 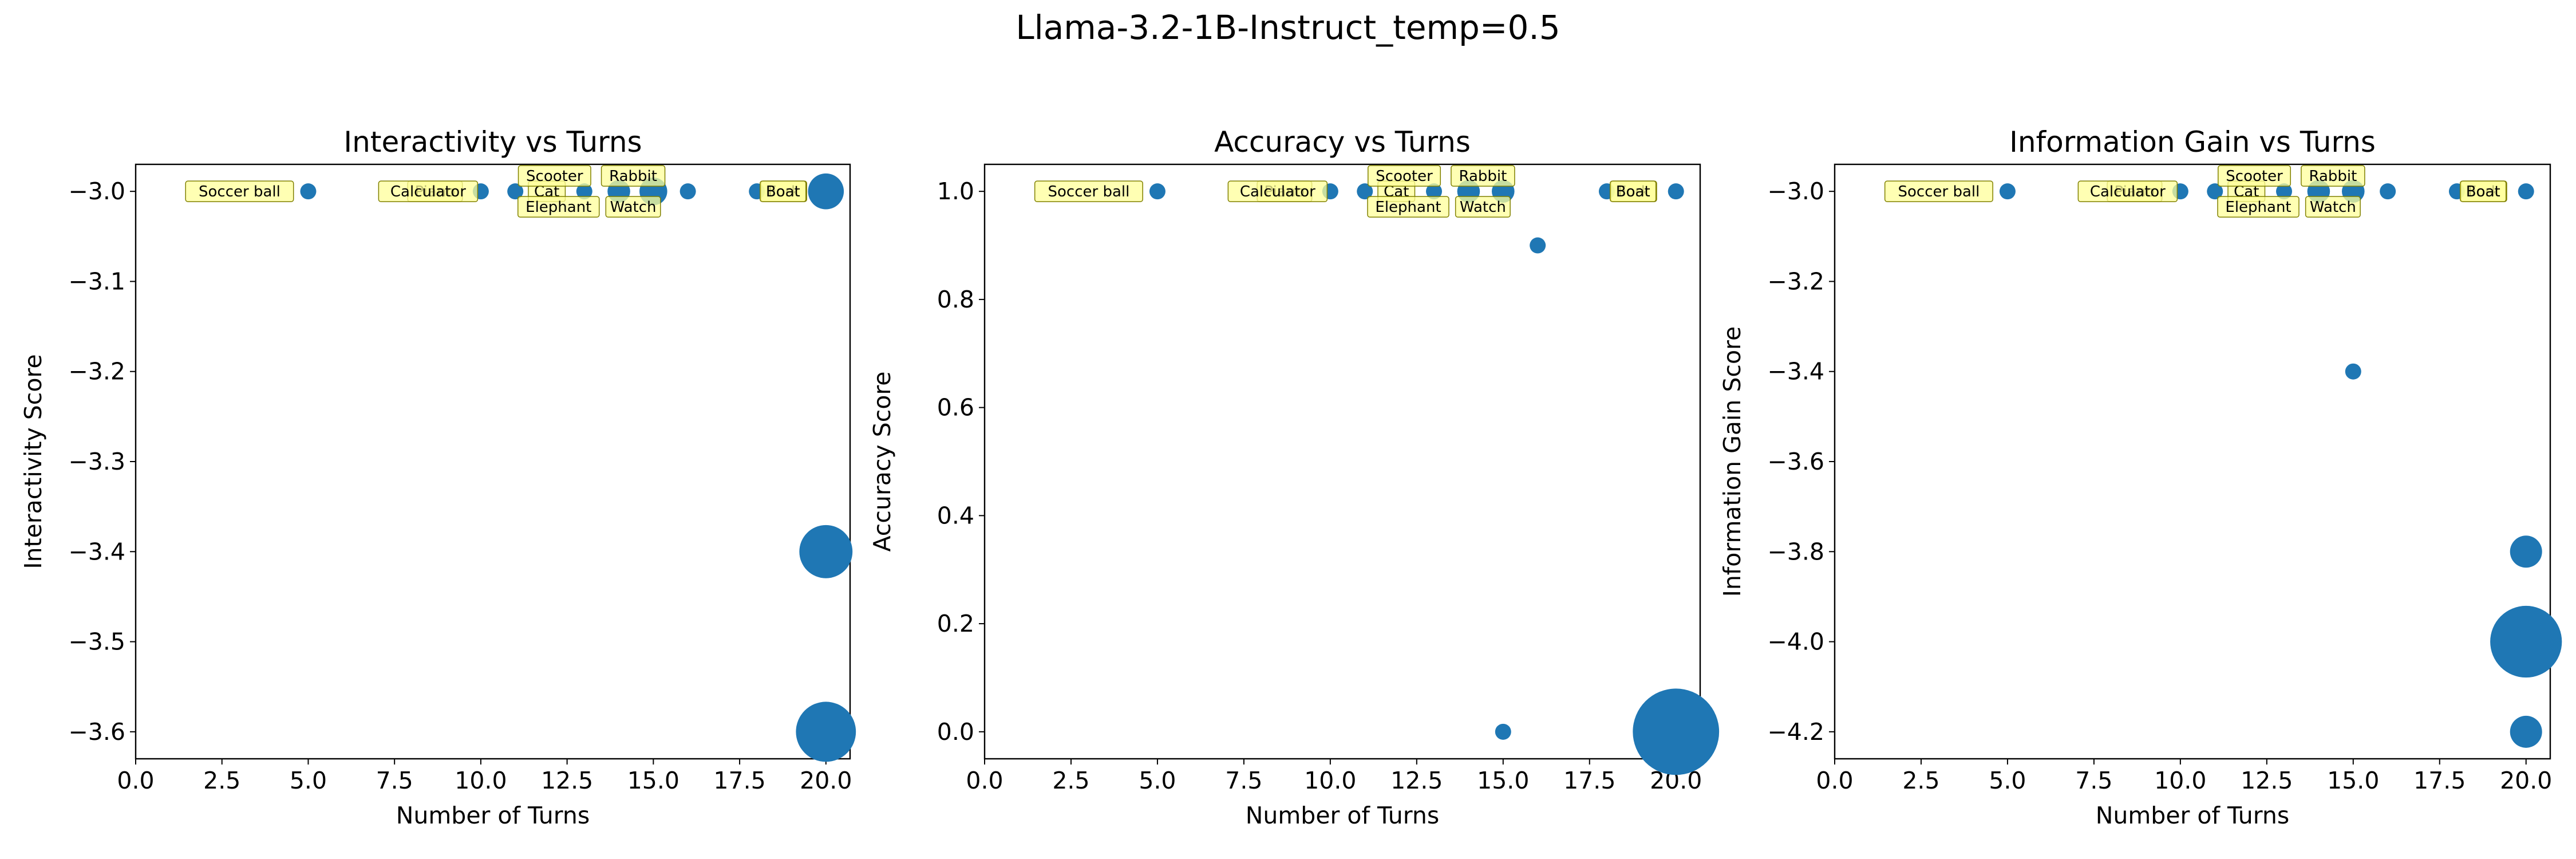 I want to click on y-tick-label: −4.2, so click(x=1795, y=732).